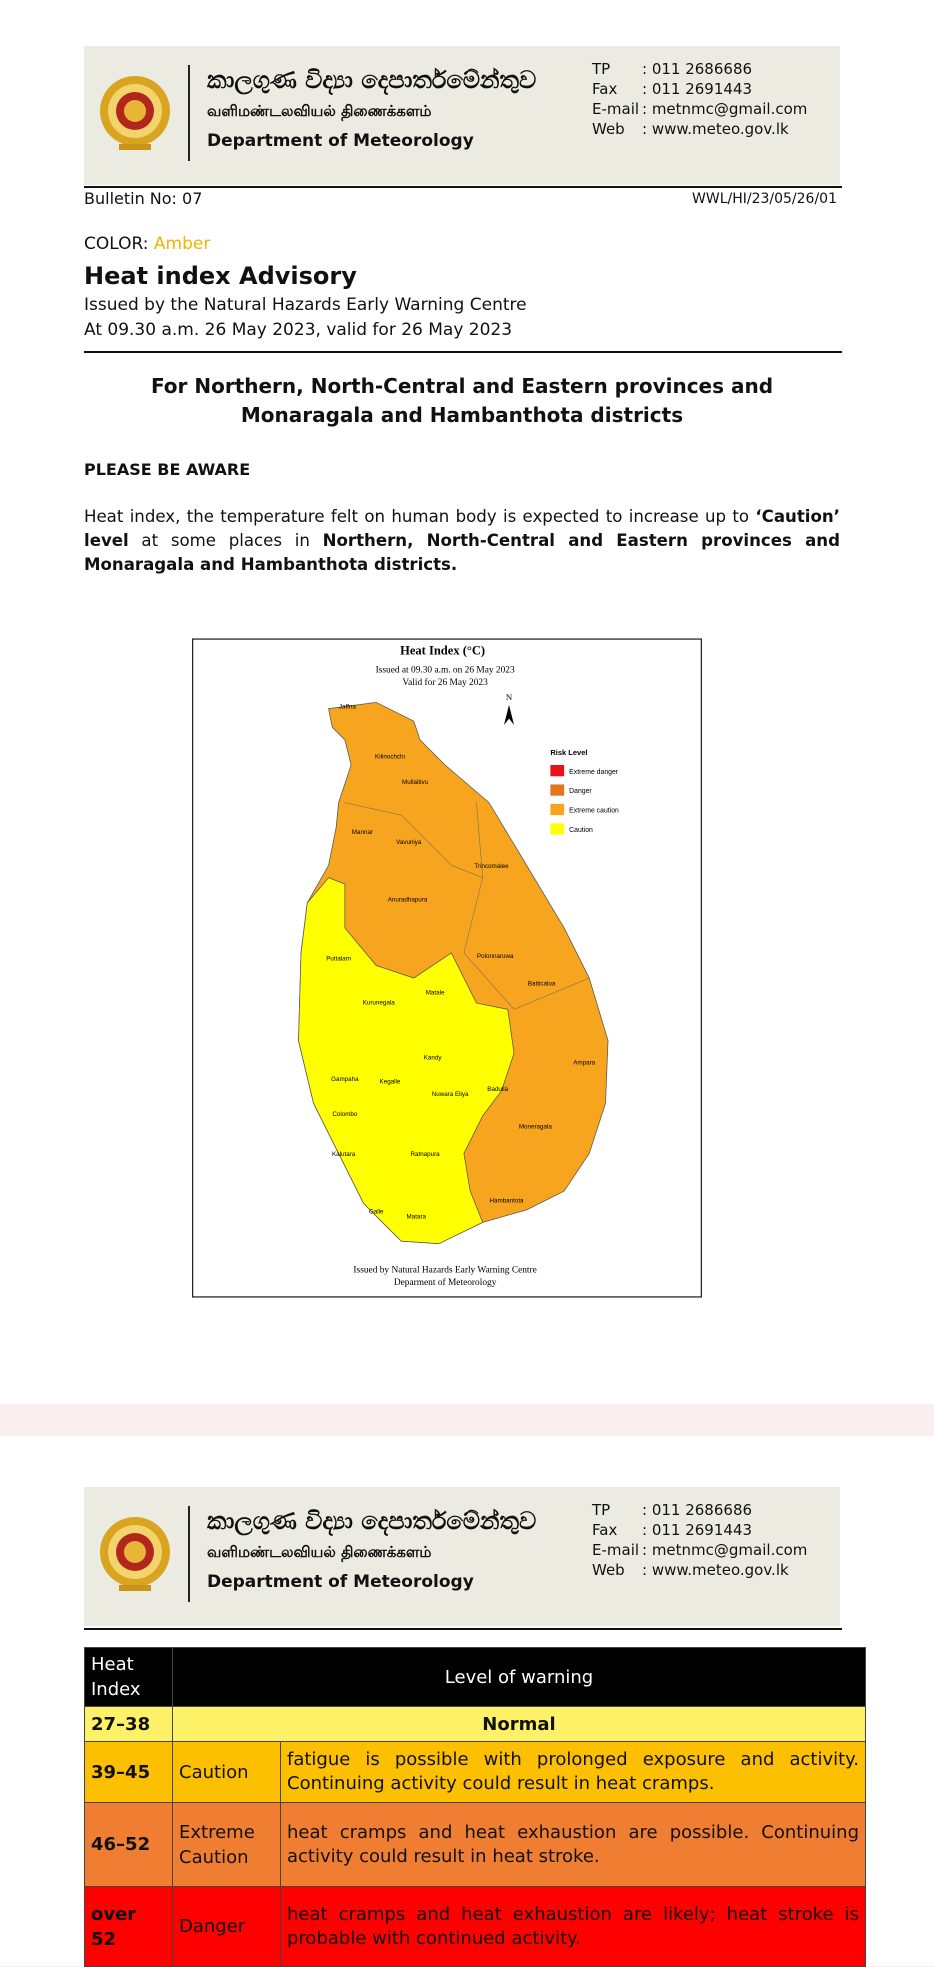  What do you see at coordinates (462, 528) in the screenshot?
I see `bold-text: ‘Caution’ level` at bounding box center [462, 528].